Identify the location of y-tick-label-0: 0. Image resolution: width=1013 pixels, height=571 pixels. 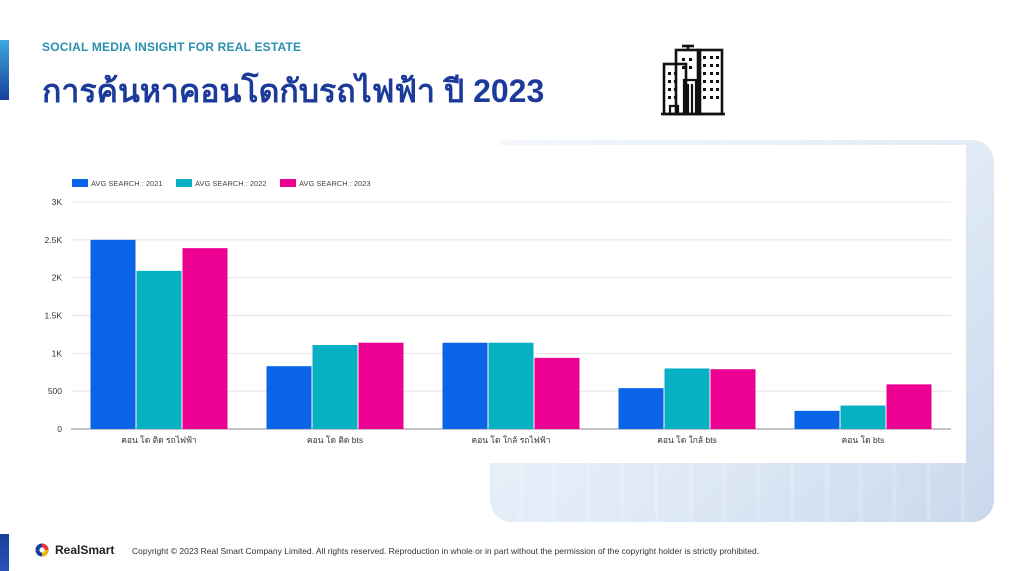
(59, 429).